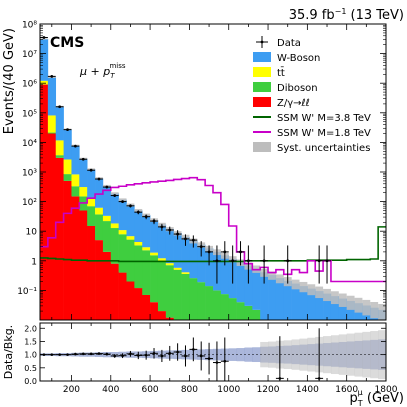  Describe the element at coordinates (102, 71) in the screenshot. I see `channel-label: μ + pTmiss` at that location.